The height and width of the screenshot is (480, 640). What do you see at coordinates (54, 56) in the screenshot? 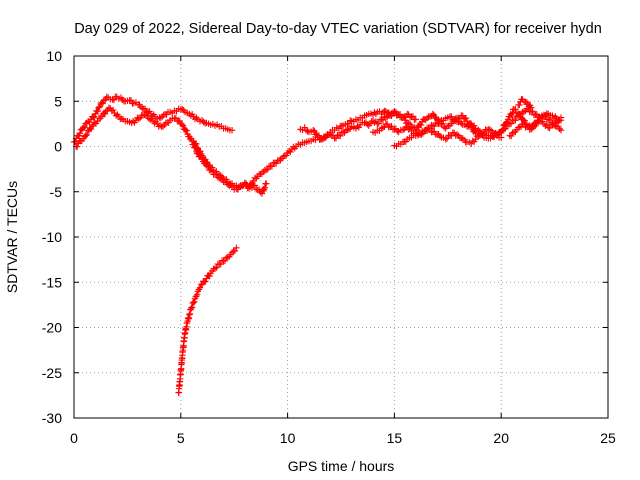
I see `y-tick-label: 10` at bounding box center [54, 56].